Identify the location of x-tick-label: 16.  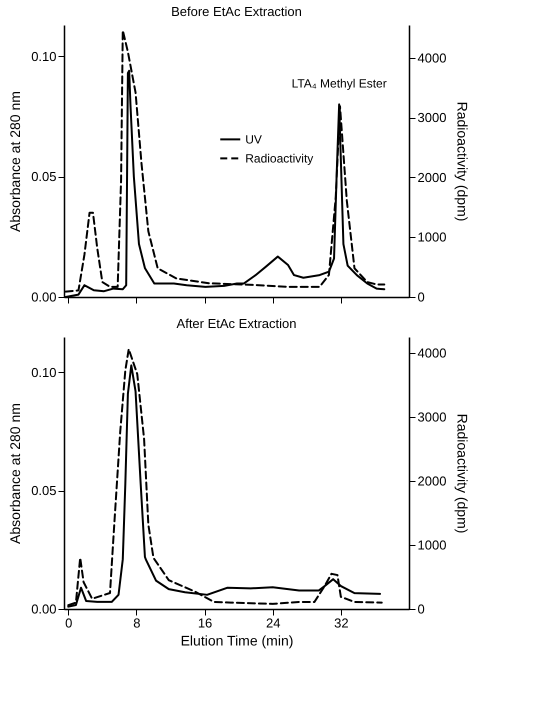
(205, 623).